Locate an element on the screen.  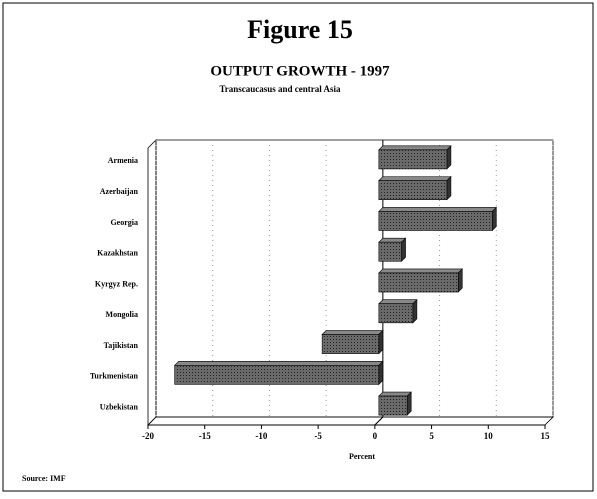
x-tick-label: 15 is located at coordinates (546, 436).